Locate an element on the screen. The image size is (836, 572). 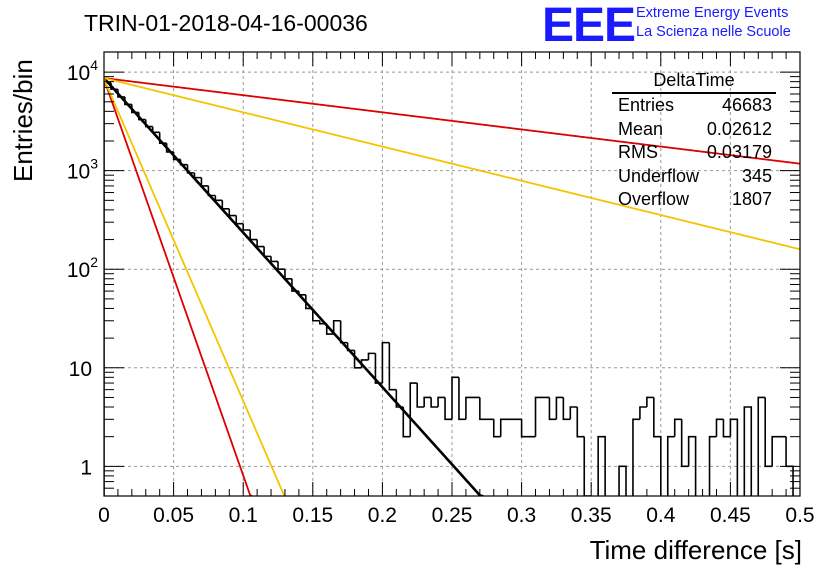
stats-row: Entries 46683 is located at coordinates (693, 106).